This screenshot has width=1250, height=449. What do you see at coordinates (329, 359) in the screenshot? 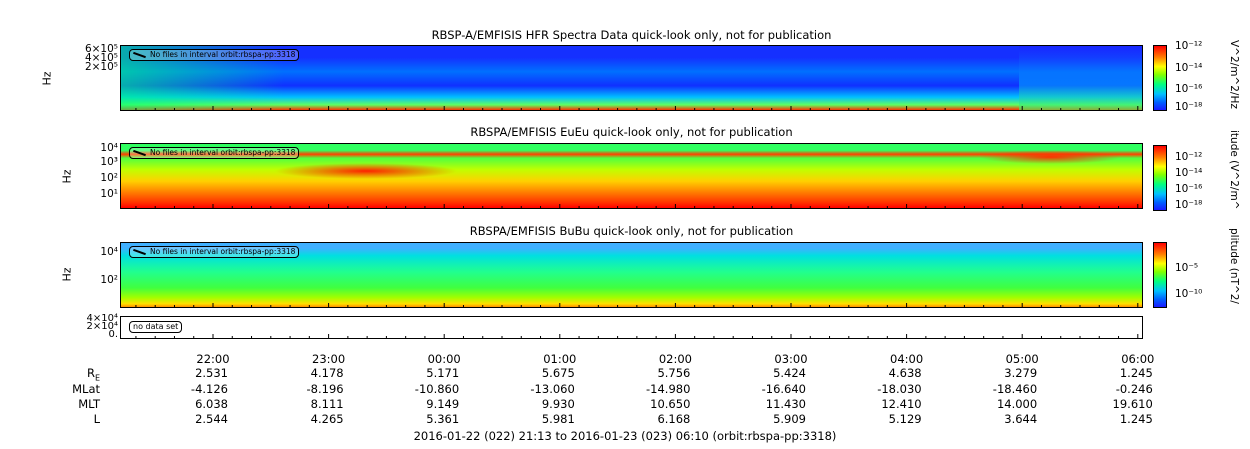
I see `time-tick-label: 23:00` at bounding box center [329, 359].